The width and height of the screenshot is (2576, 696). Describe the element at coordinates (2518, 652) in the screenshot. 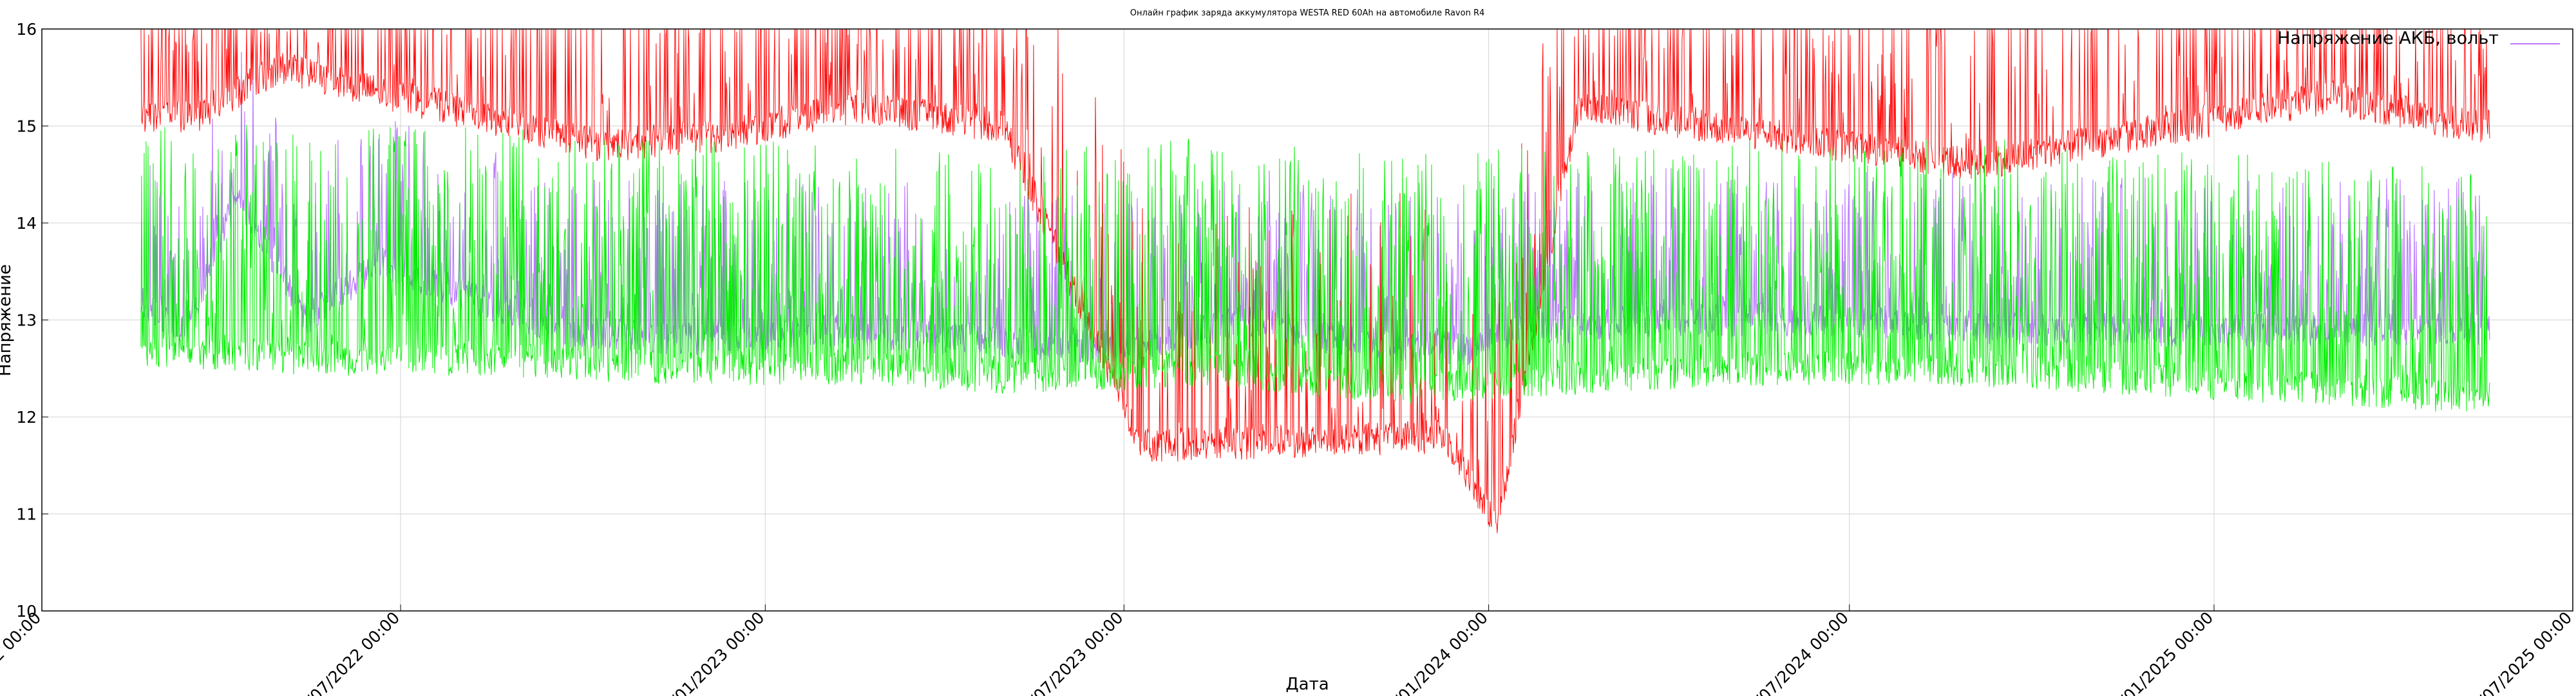

I see `x-tick-label: 01/07/2025 00:00` at that location.